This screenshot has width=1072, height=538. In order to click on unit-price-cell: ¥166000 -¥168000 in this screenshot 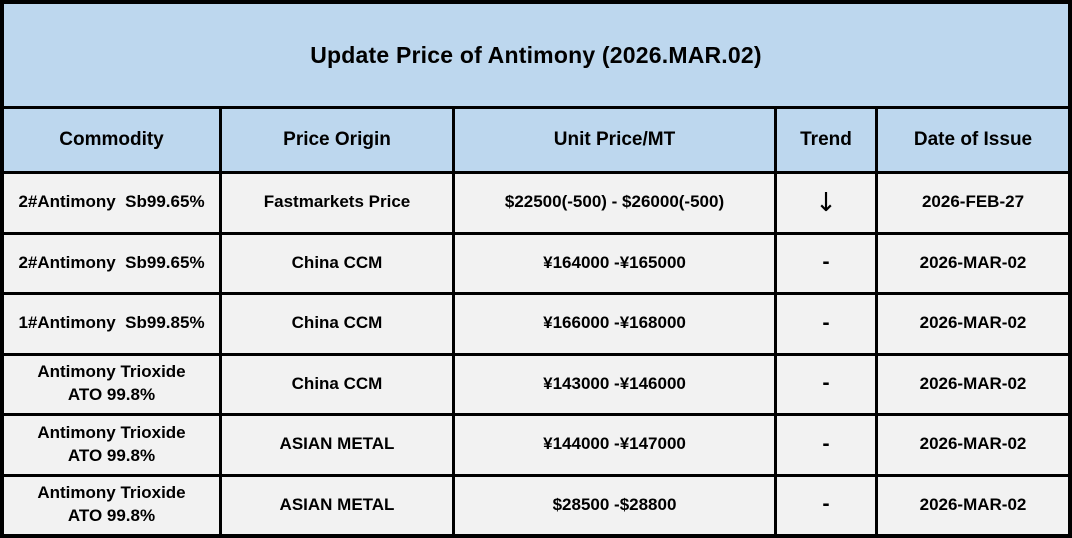, I will do `click(616, 324)`.